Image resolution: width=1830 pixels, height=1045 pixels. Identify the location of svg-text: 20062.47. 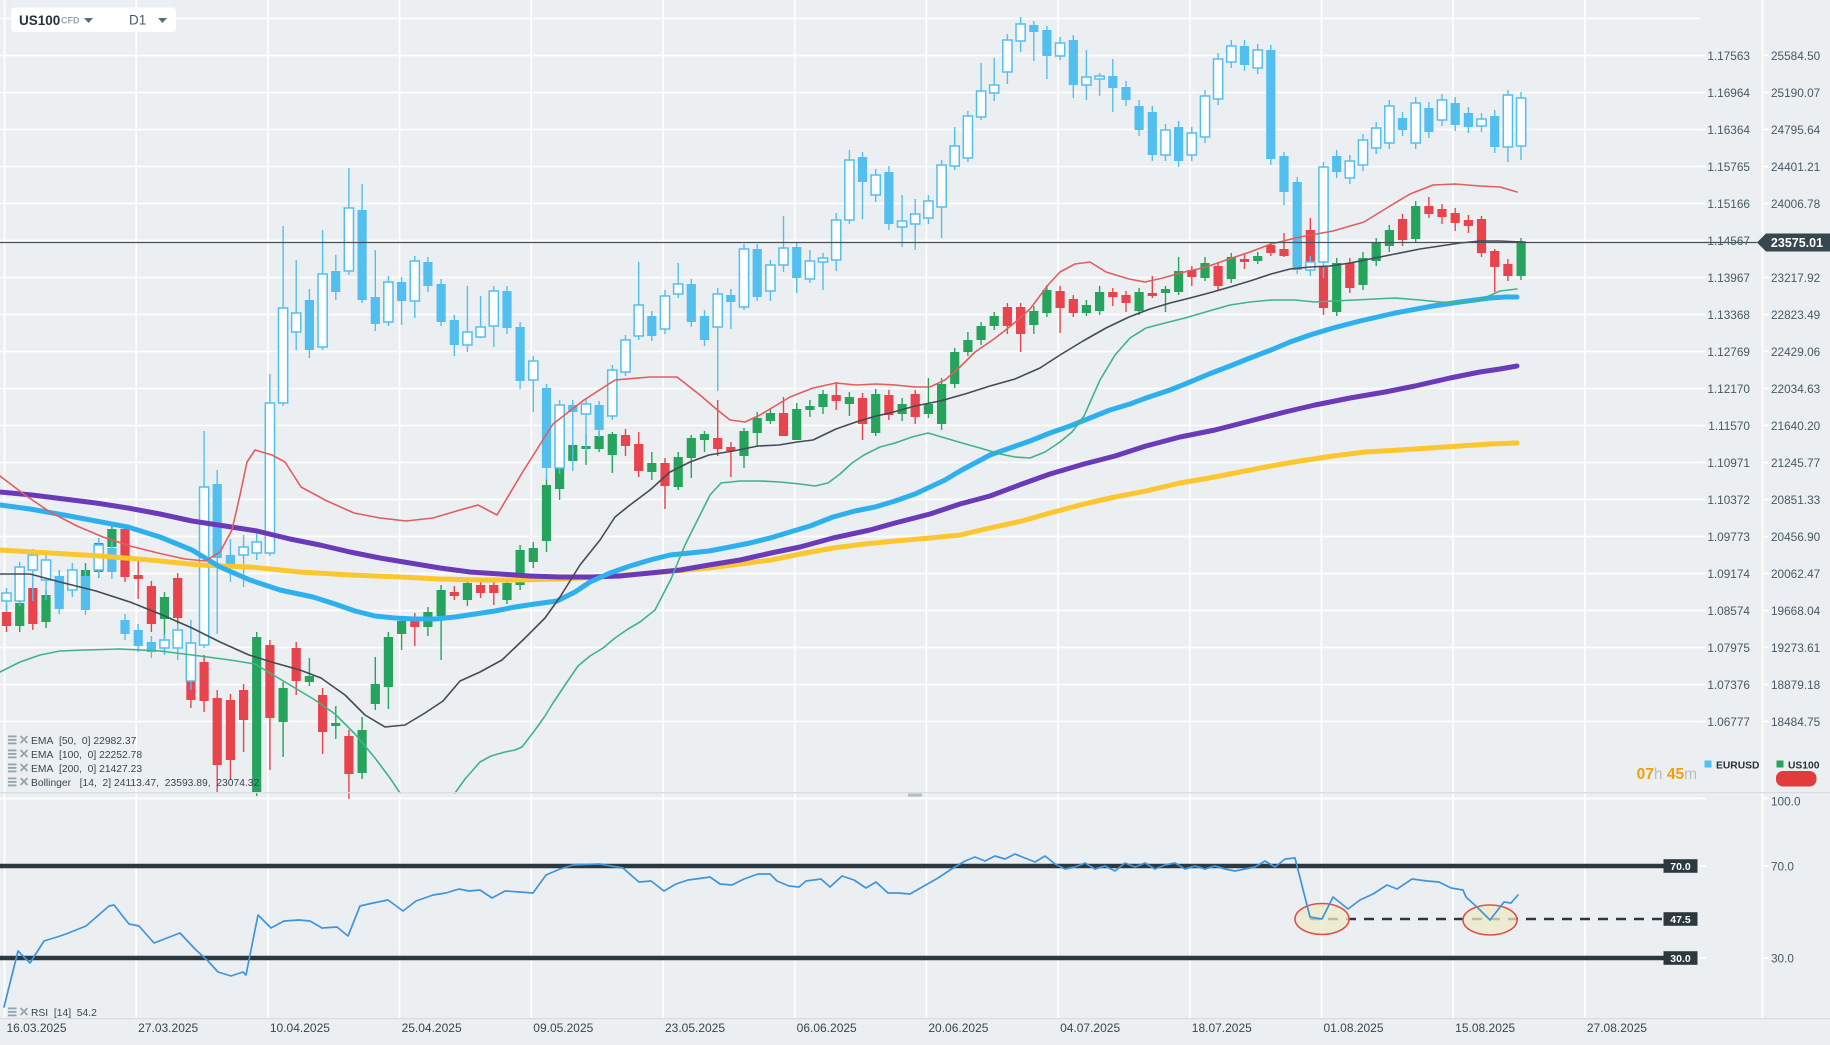
(1795, 574).